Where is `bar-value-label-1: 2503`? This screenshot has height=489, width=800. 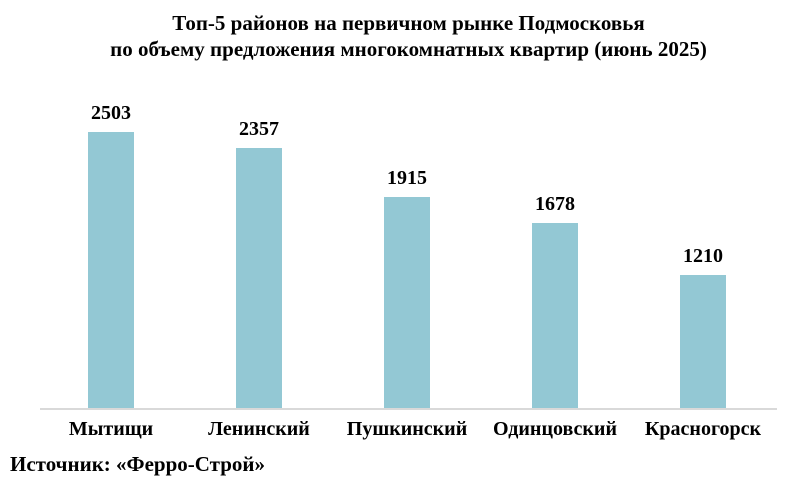 bar-value-label-1: 2503 is located at coordinates (111, 113).